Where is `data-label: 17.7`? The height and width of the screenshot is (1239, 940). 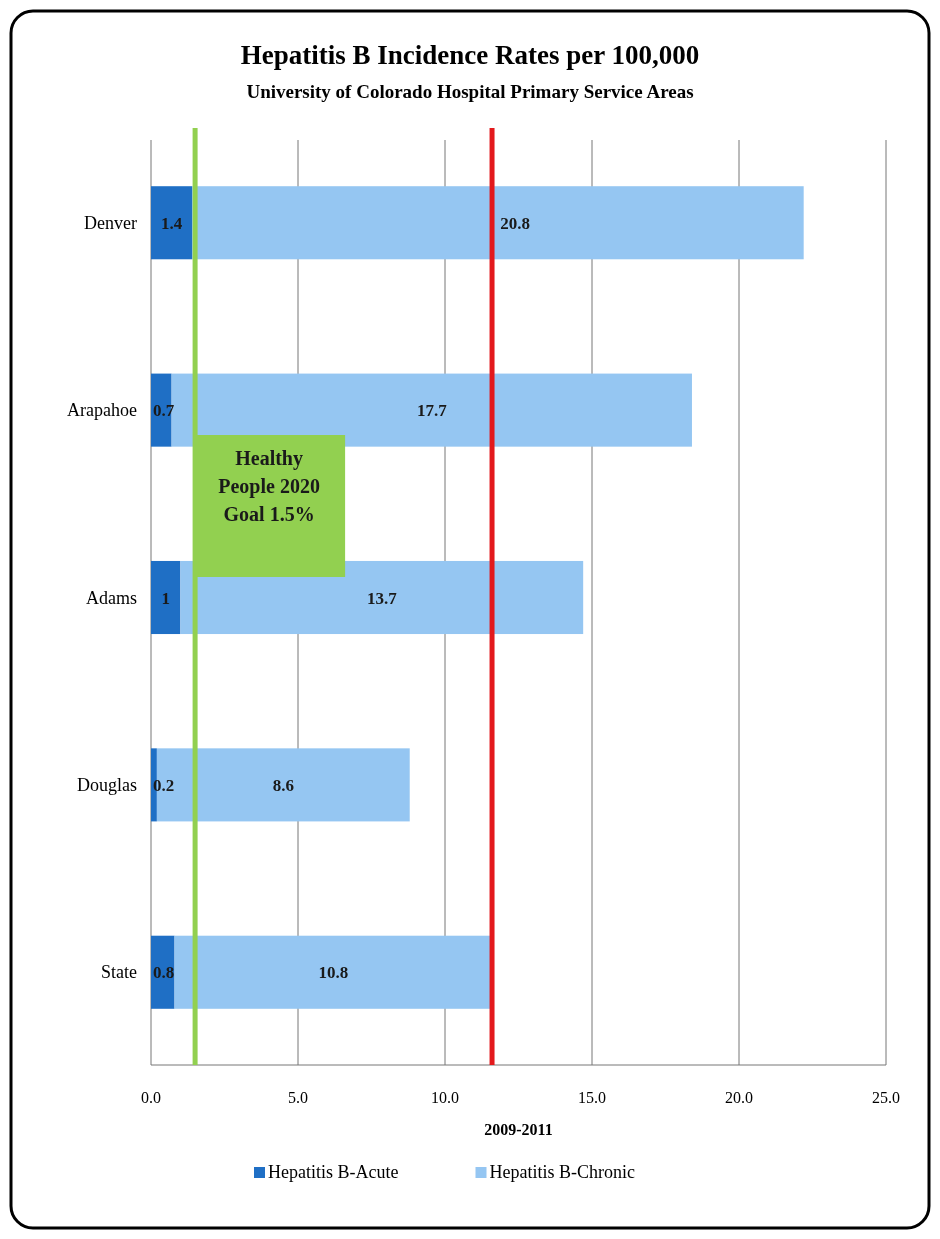 data-label: 17.7 is located at coordinates (432, 411).